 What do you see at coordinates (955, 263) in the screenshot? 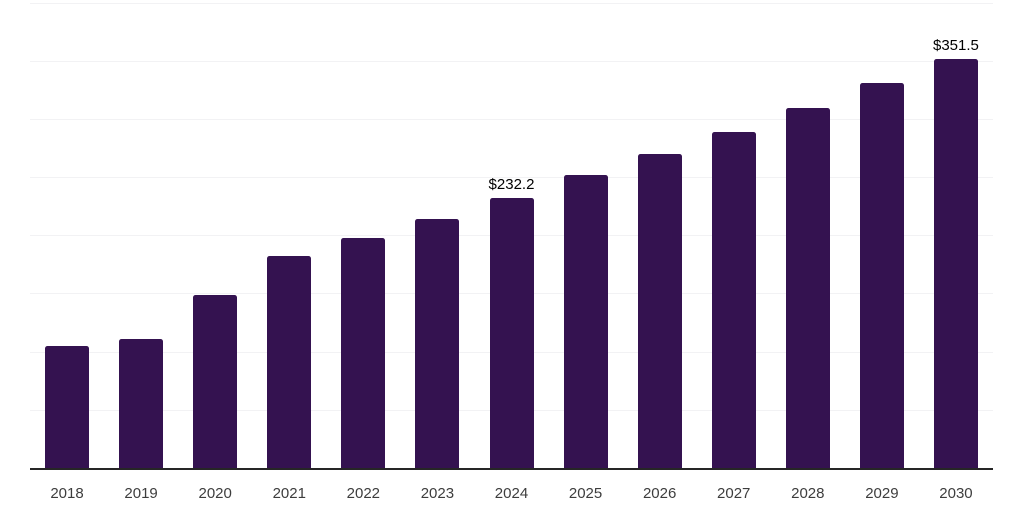
I see `bar-2030` at bounding box center [955, 263].